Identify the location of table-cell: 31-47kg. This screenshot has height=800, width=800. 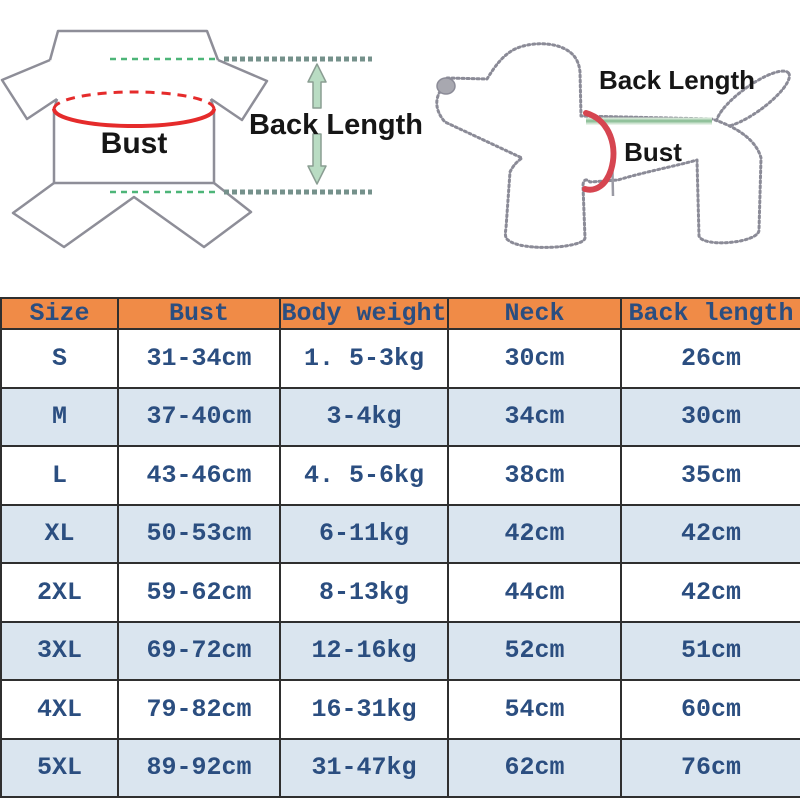
(364, 767).